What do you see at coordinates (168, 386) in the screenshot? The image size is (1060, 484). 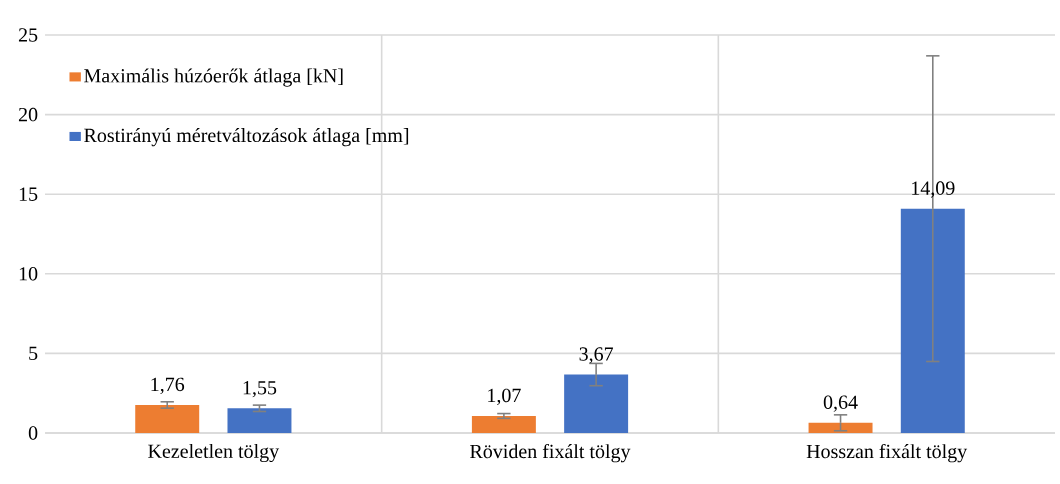 I see `data-label: 1,76` at bounding box center [168, 386].